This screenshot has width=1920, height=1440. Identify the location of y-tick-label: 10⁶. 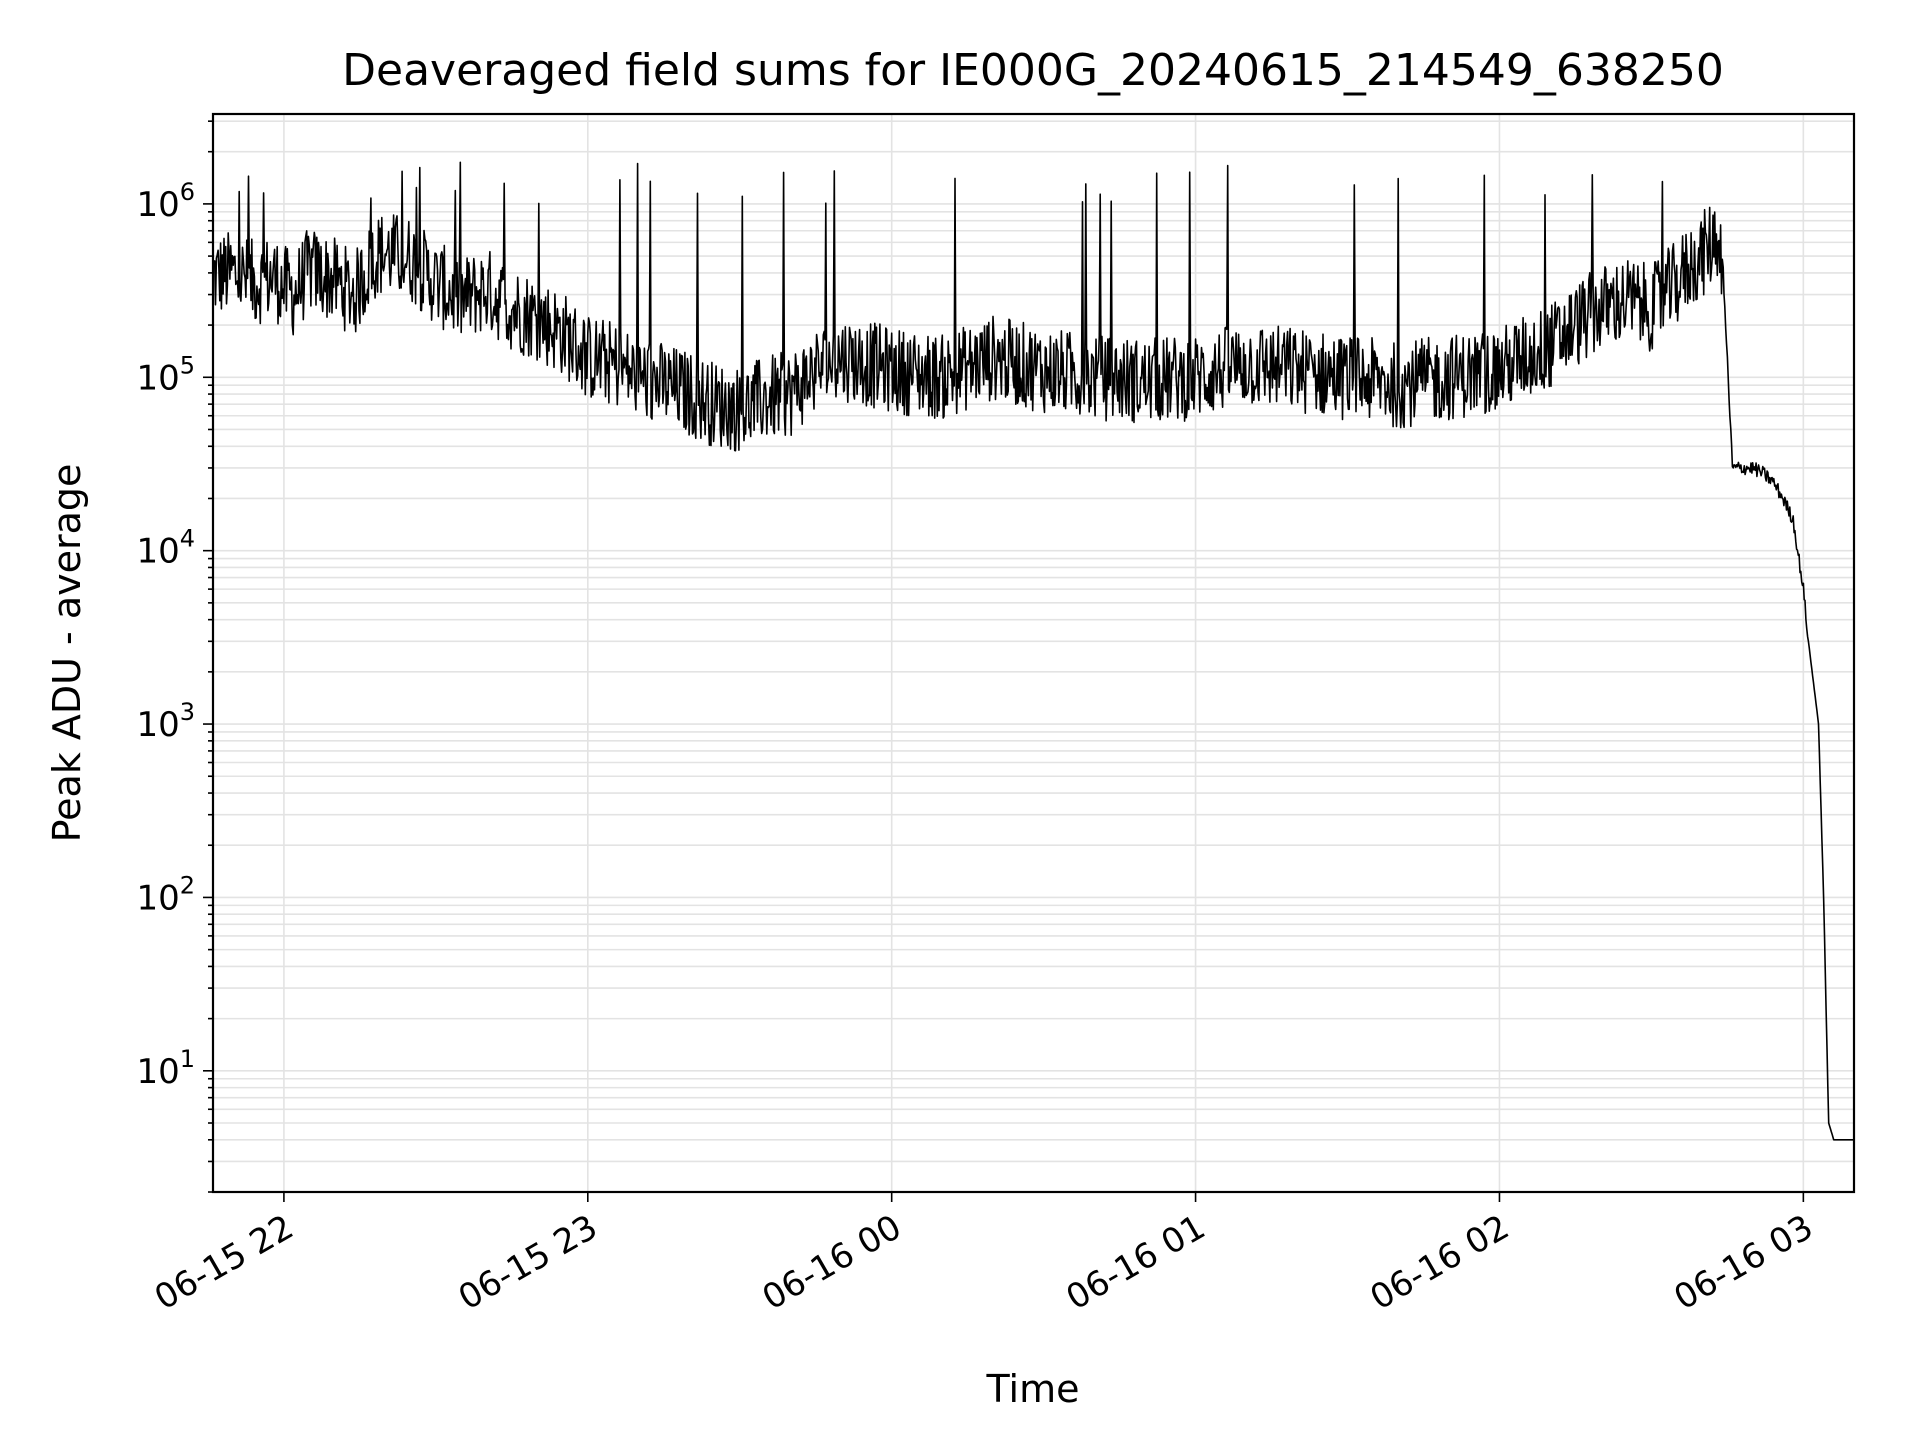
(165, 201).